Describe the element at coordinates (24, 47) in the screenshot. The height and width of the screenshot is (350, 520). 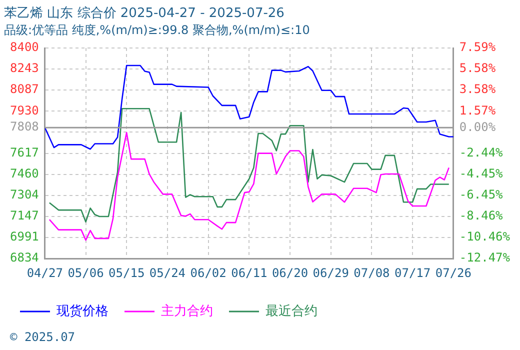
I see `y-tick-label: 8400` at that location.